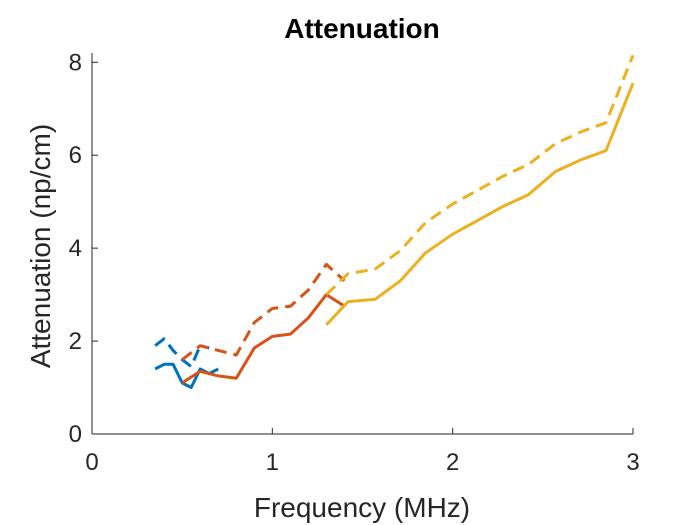 This screenshot has width=700, height=525. I want to click on x-tick-label: 3, so click(632, 462).